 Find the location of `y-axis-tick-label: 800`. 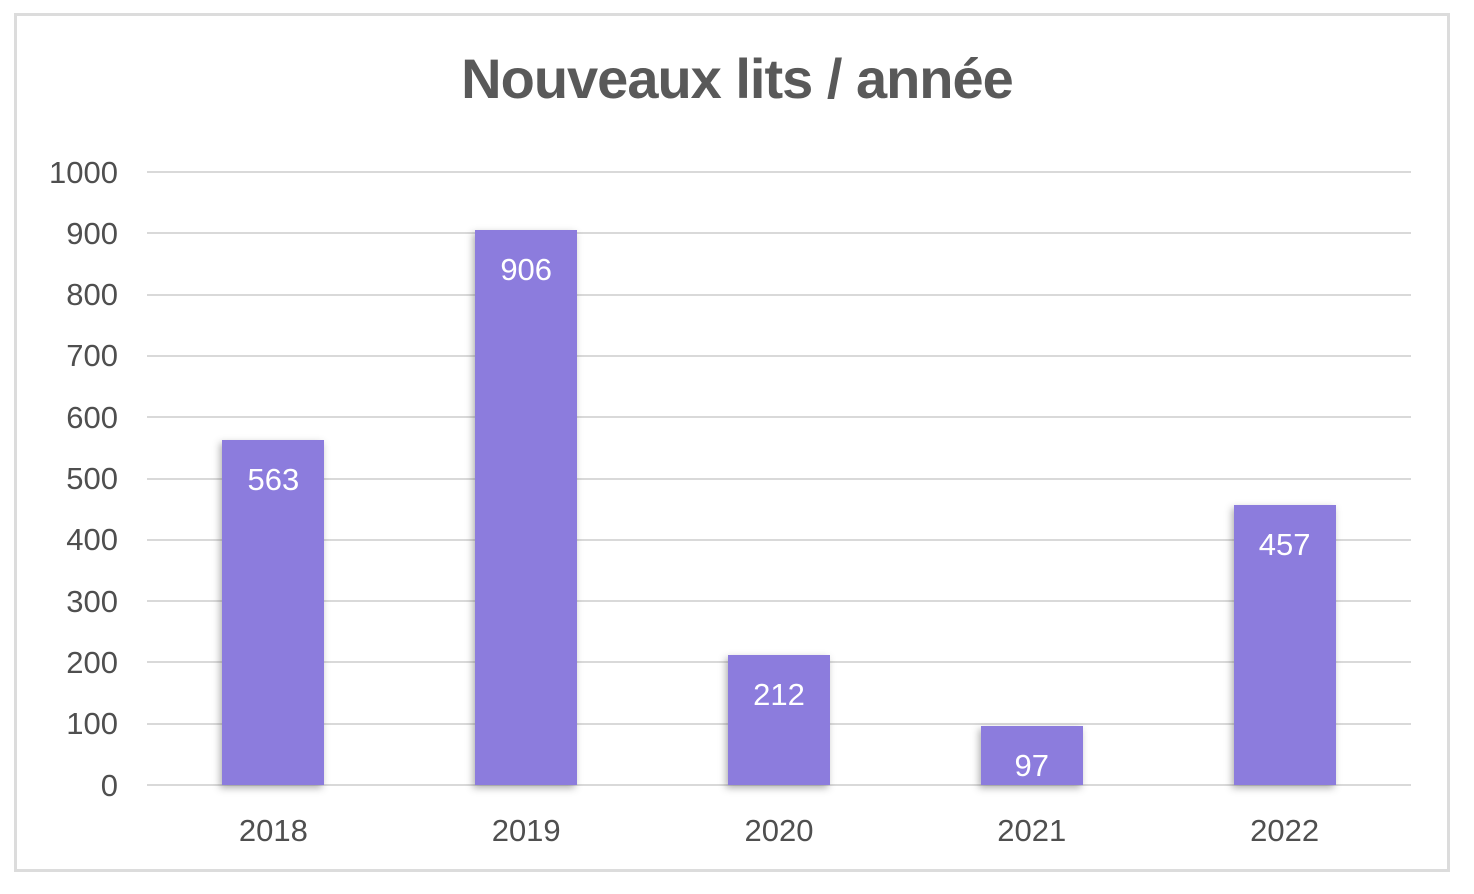

y-axis-tick-label: 800 is located at coordinates (92, 295).